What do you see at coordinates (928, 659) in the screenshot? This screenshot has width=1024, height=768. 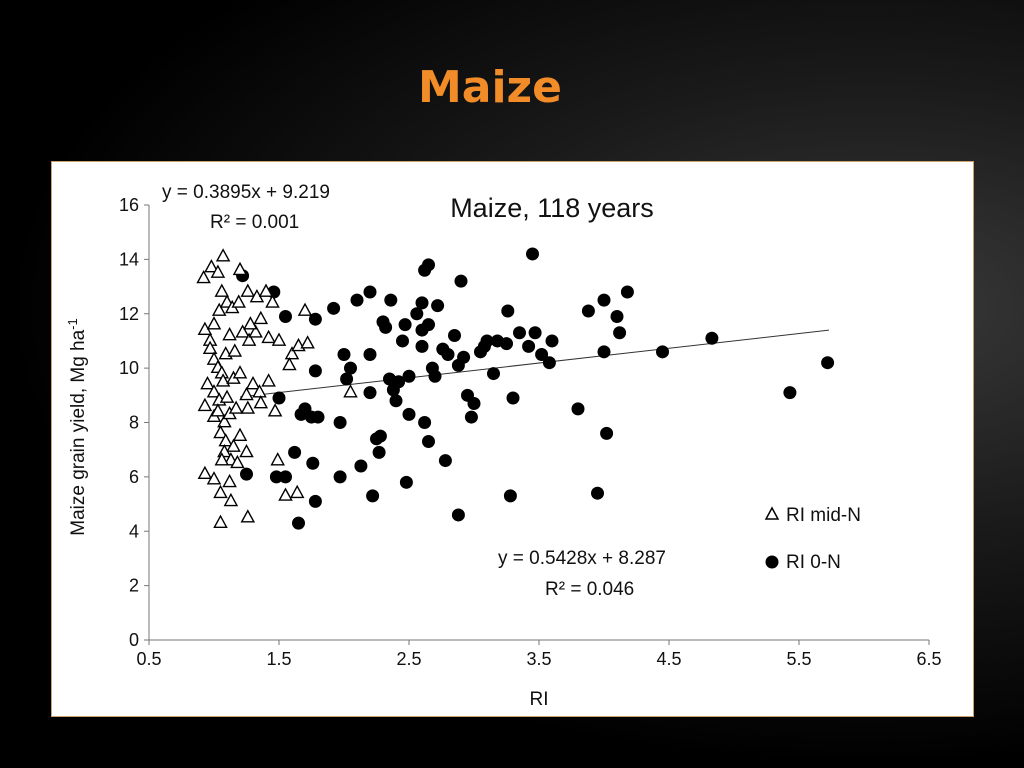 I see `x-tick-label: 6.5` at bounding box center [928, 659].